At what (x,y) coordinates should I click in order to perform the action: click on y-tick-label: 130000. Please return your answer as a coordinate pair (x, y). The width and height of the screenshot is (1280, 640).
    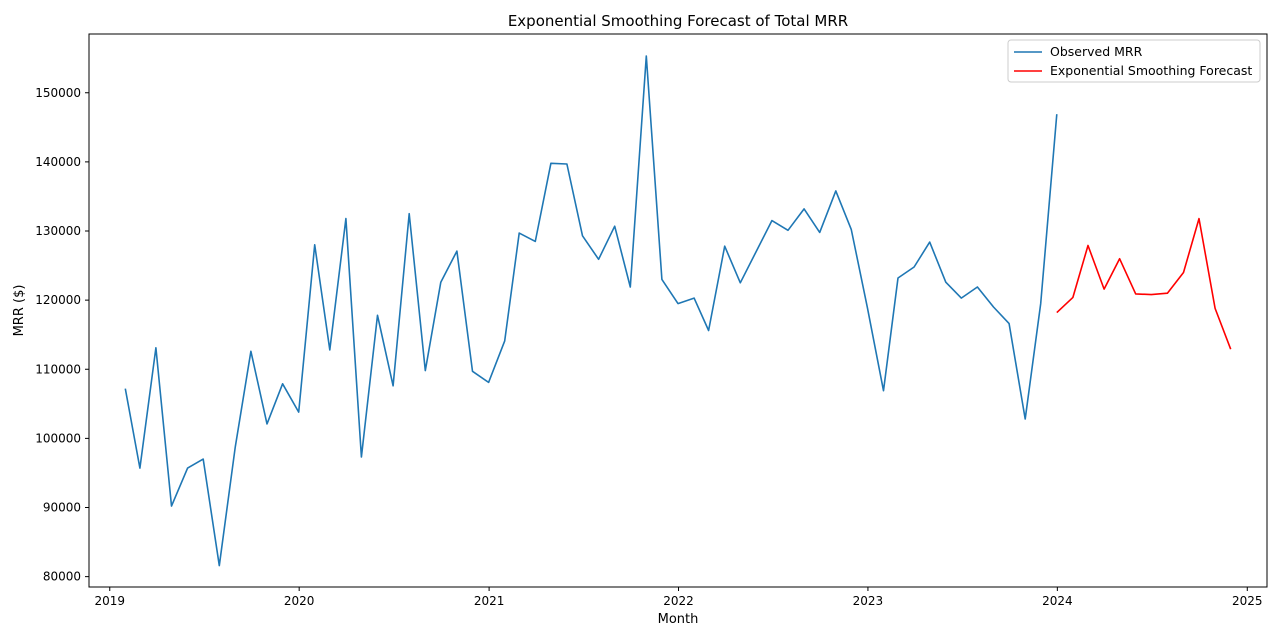
    Looking at the image, I should click on (58, 231).